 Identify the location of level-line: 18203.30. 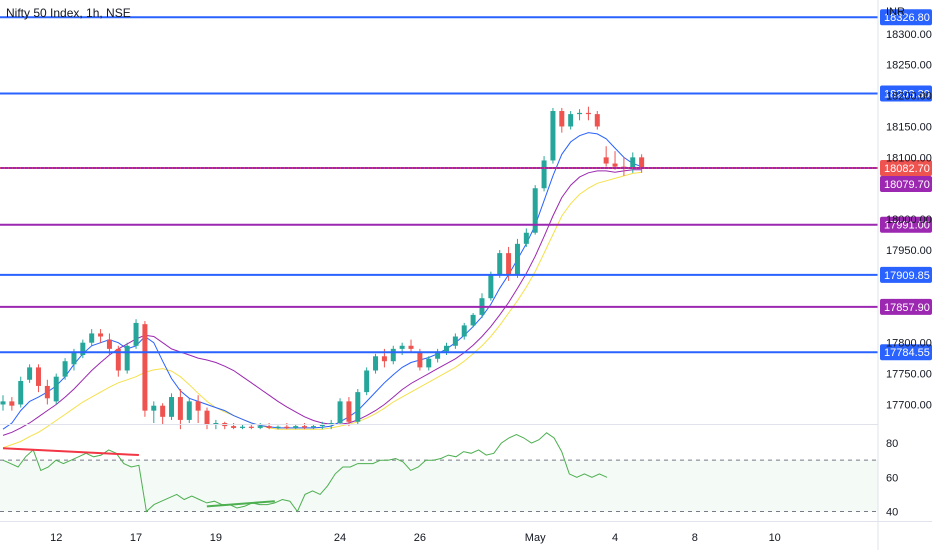
(466, 93).